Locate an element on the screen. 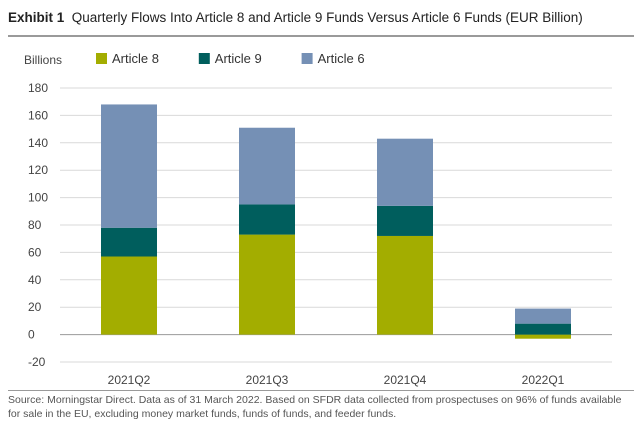  y-tick-label: 20 is located at coordinates (35, 307).